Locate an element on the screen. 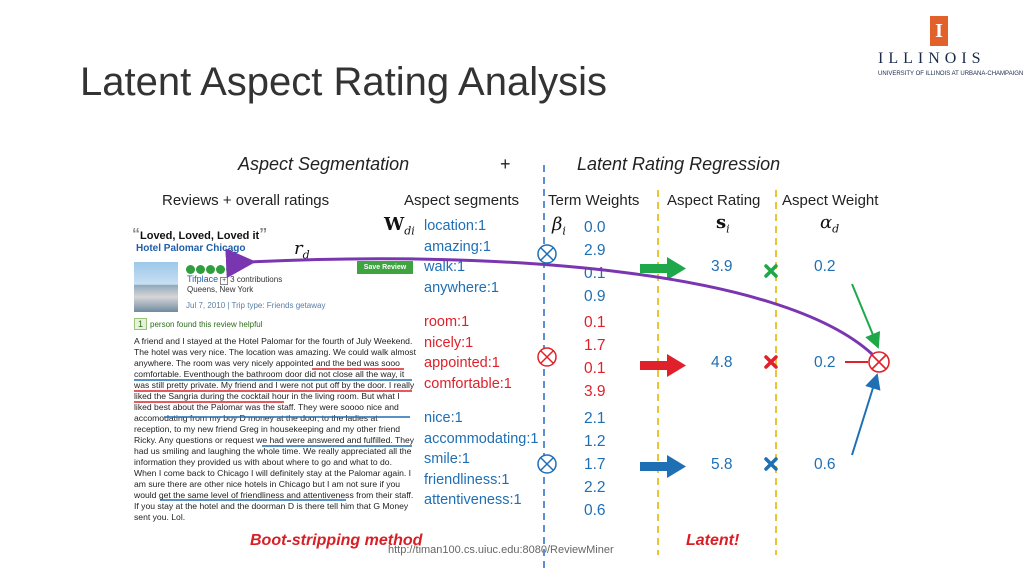 Image resolution: width=1024 pixels, height=576 pixels. segment-word: appointed:1 is located at coordinates (462, 363).